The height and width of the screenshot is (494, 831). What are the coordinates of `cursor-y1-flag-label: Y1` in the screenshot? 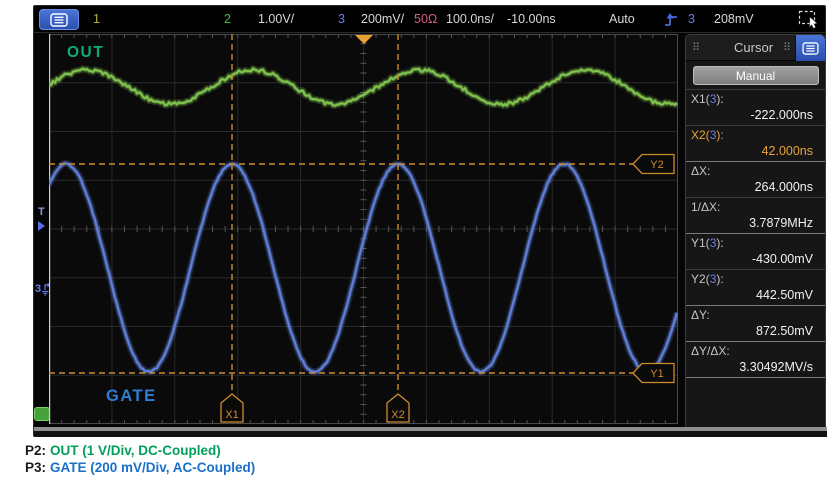 It's located at (656, 374).